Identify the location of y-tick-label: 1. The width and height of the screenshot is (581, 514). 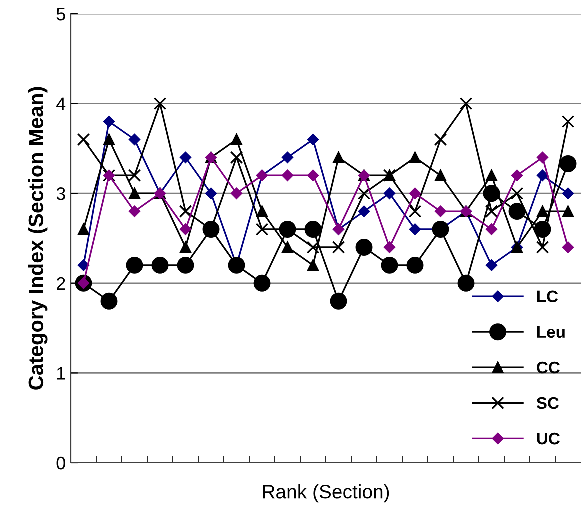
(61, 373).